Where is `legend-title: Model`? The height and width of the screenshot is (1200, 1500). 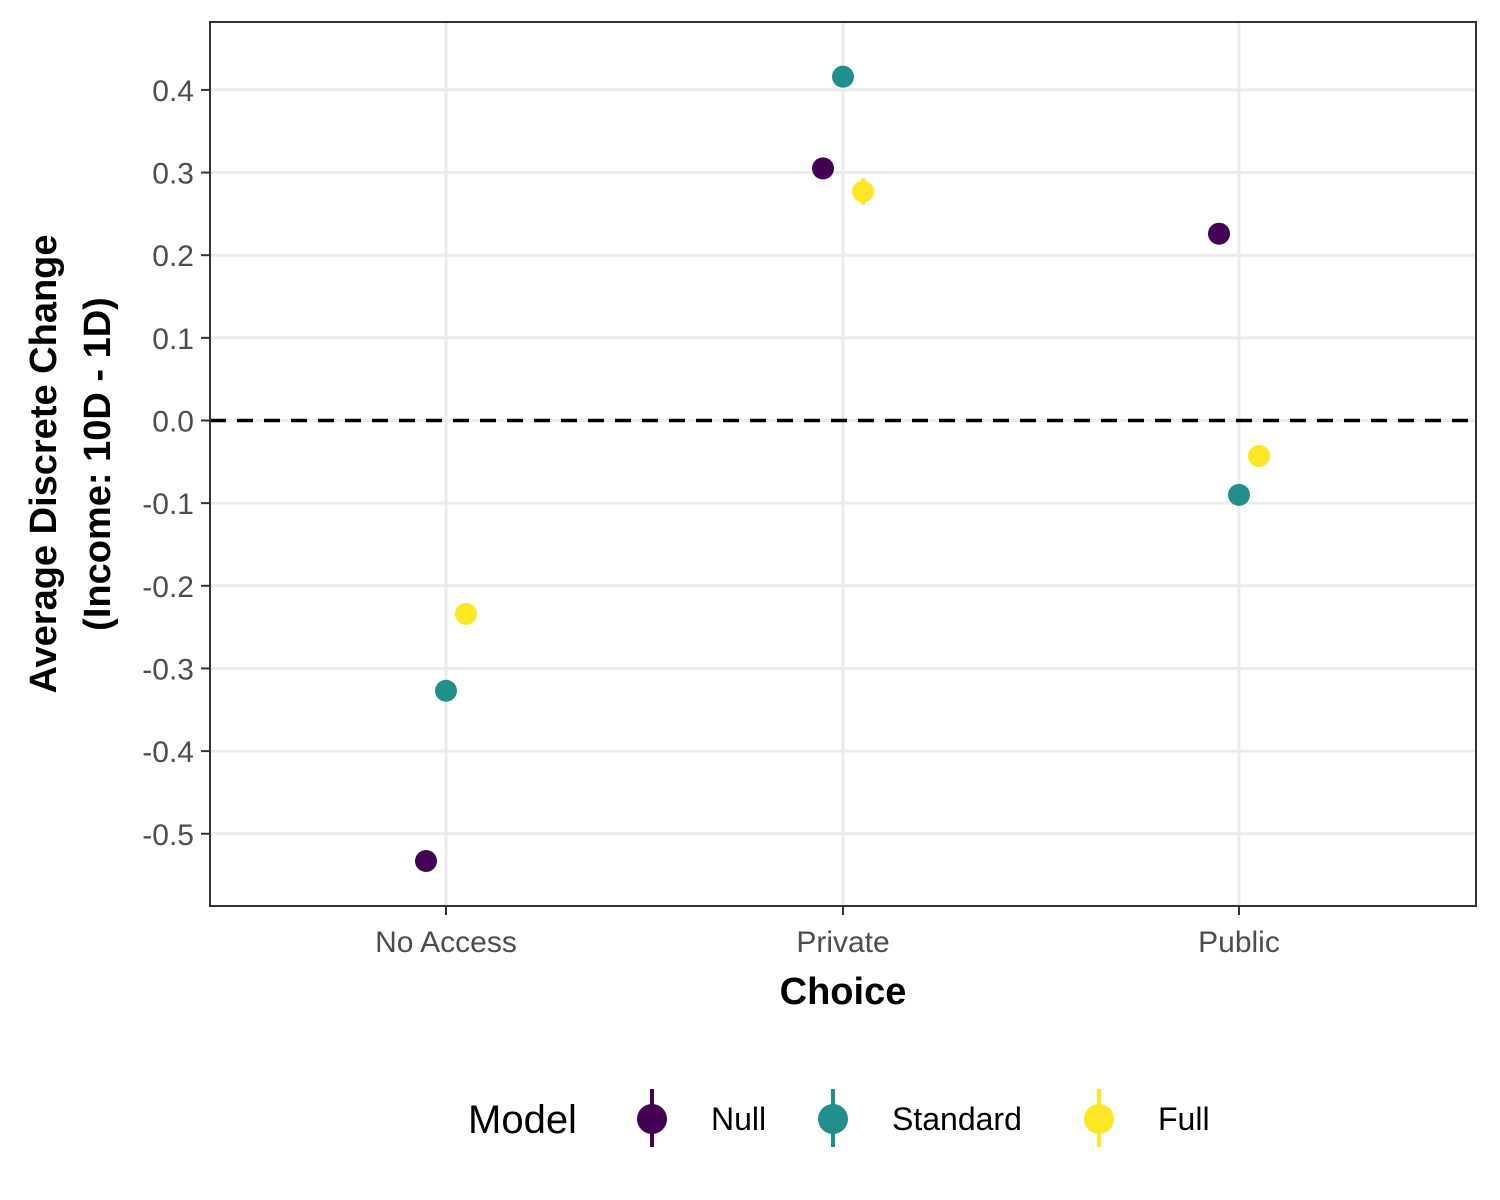 legend-title: Model is located at coordinates (522, 1120).